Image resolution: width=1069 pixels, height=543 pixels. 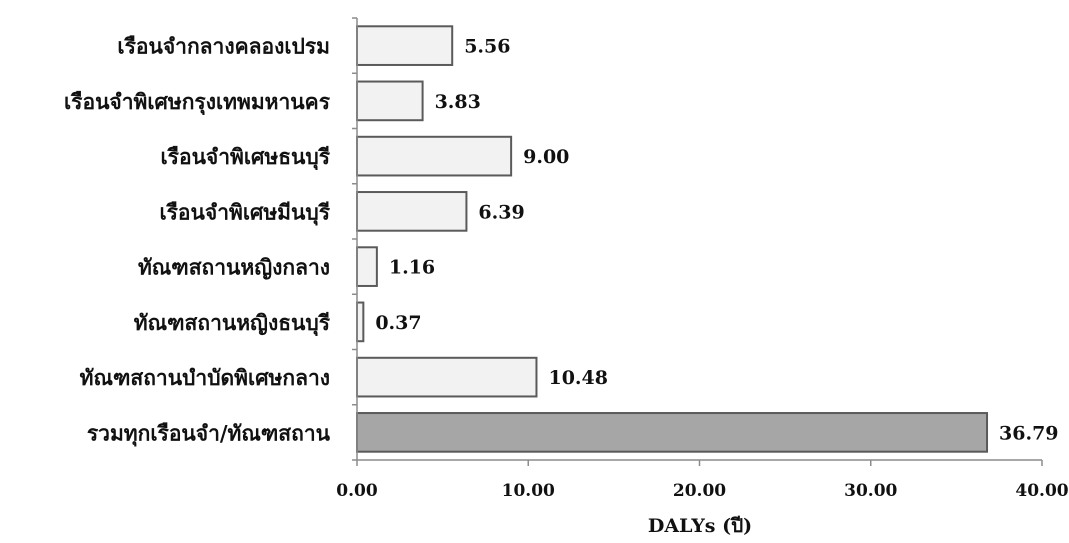 I want to click on data-label: 9.00, so click(x=546, y=157).